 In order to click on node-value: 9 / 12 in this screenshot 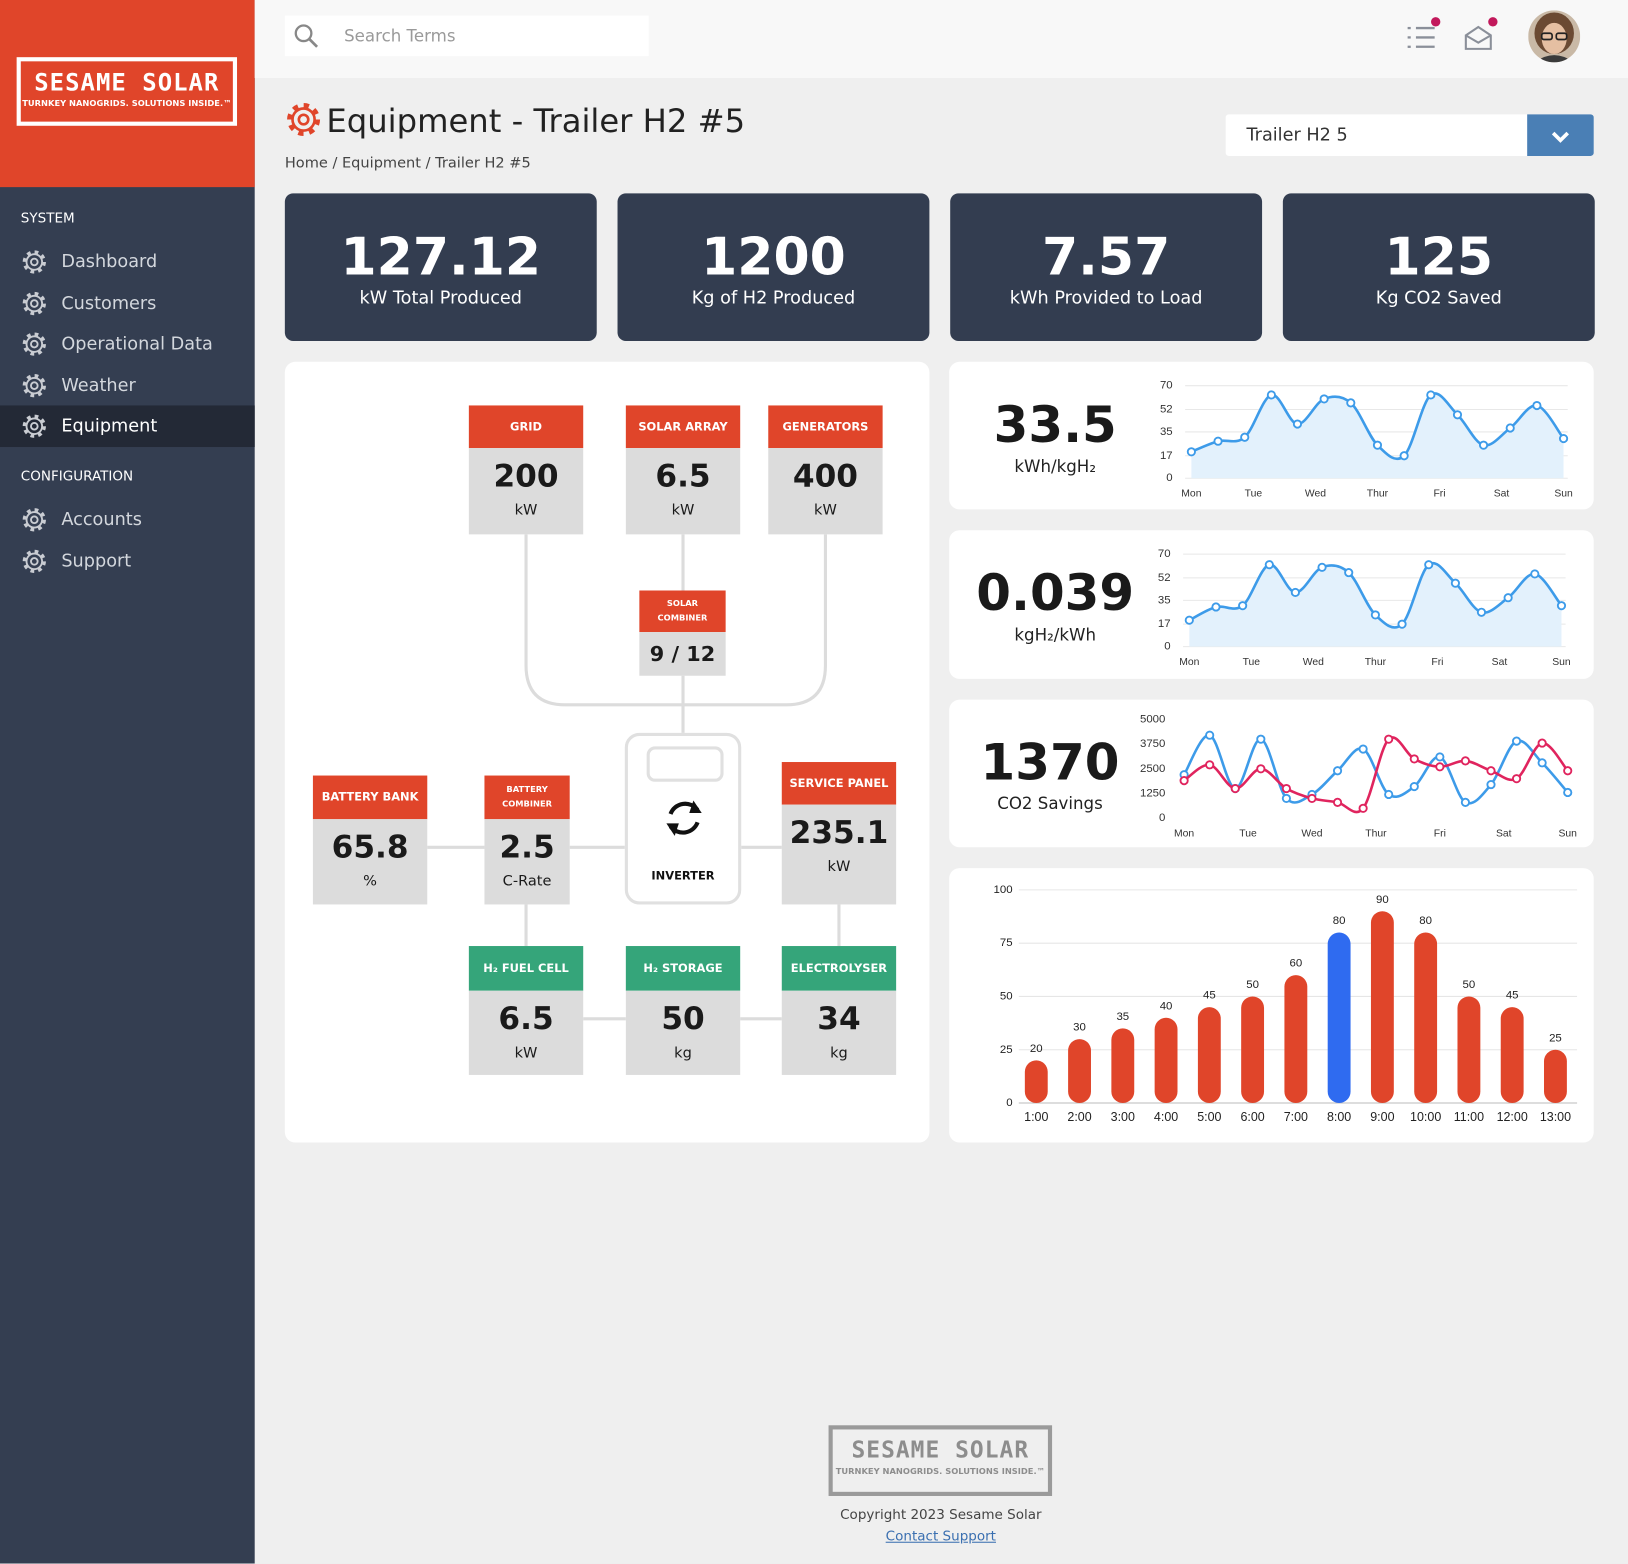, I will do `click(682, 654)`.